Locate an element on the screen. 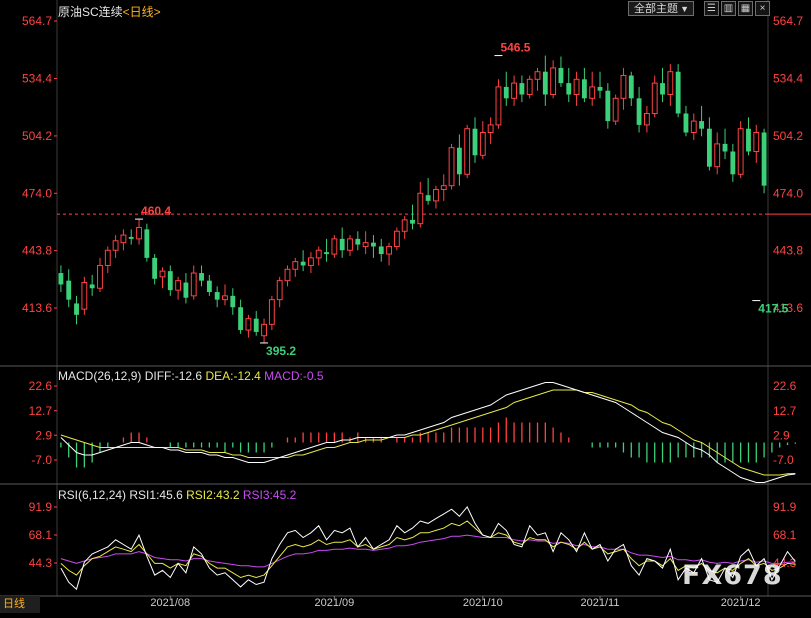 The height and width of the screenshot is (618, 811). macd-tick-label-left-0: 22.6 is located at coordinates (41, 386).